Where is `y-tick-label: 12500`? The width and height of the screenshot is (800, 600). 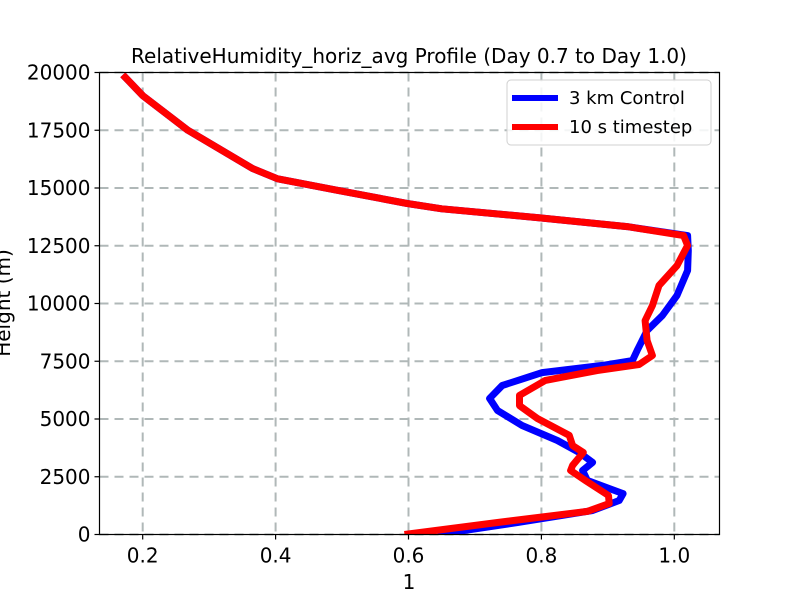 y-tick-label: 12500 is located at coordinates (59, 246).